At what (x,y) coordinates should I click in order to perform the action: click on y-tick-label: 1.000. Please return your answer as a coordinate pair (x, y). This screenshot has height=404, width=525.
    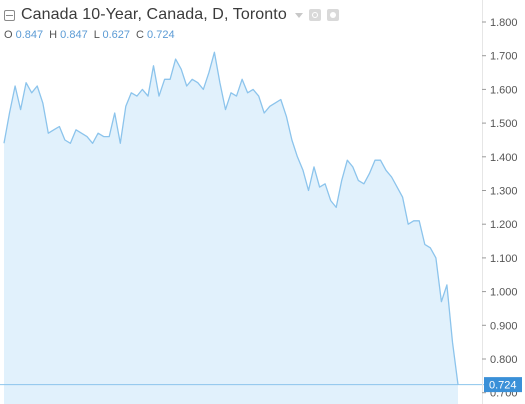
    Looking at the image, I should click on (504, 293).